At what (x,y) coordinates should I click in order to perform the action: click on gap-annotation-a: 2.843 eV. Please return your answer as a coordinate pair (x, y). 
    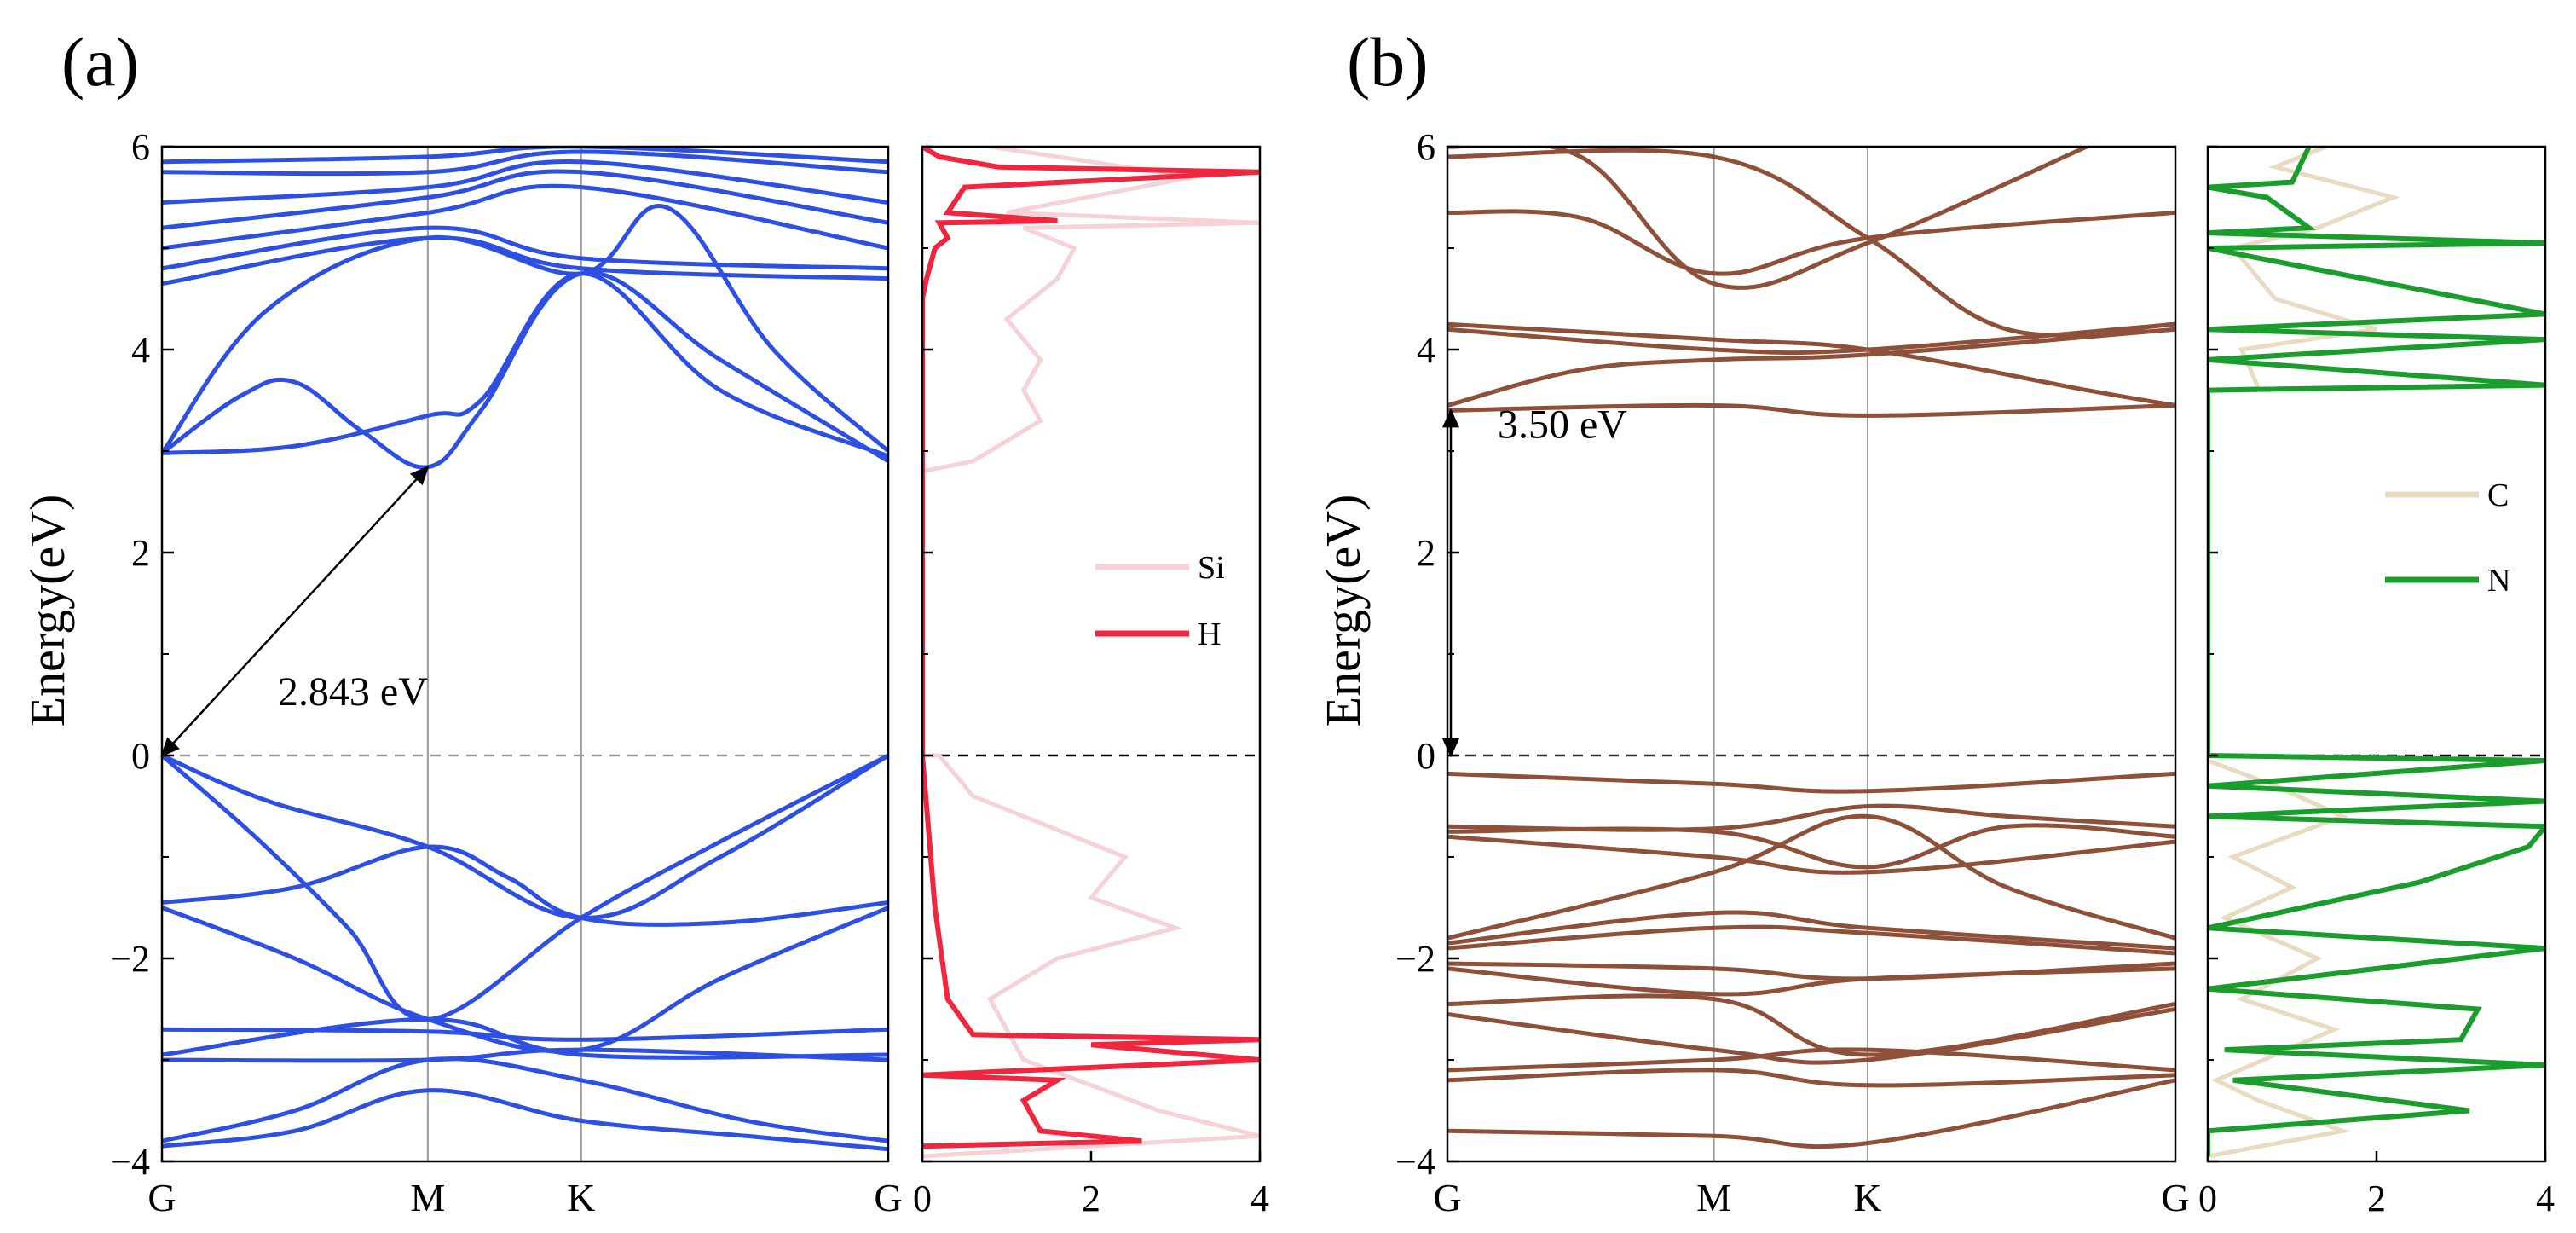
    Looking at the image, I should click on (353, 692).